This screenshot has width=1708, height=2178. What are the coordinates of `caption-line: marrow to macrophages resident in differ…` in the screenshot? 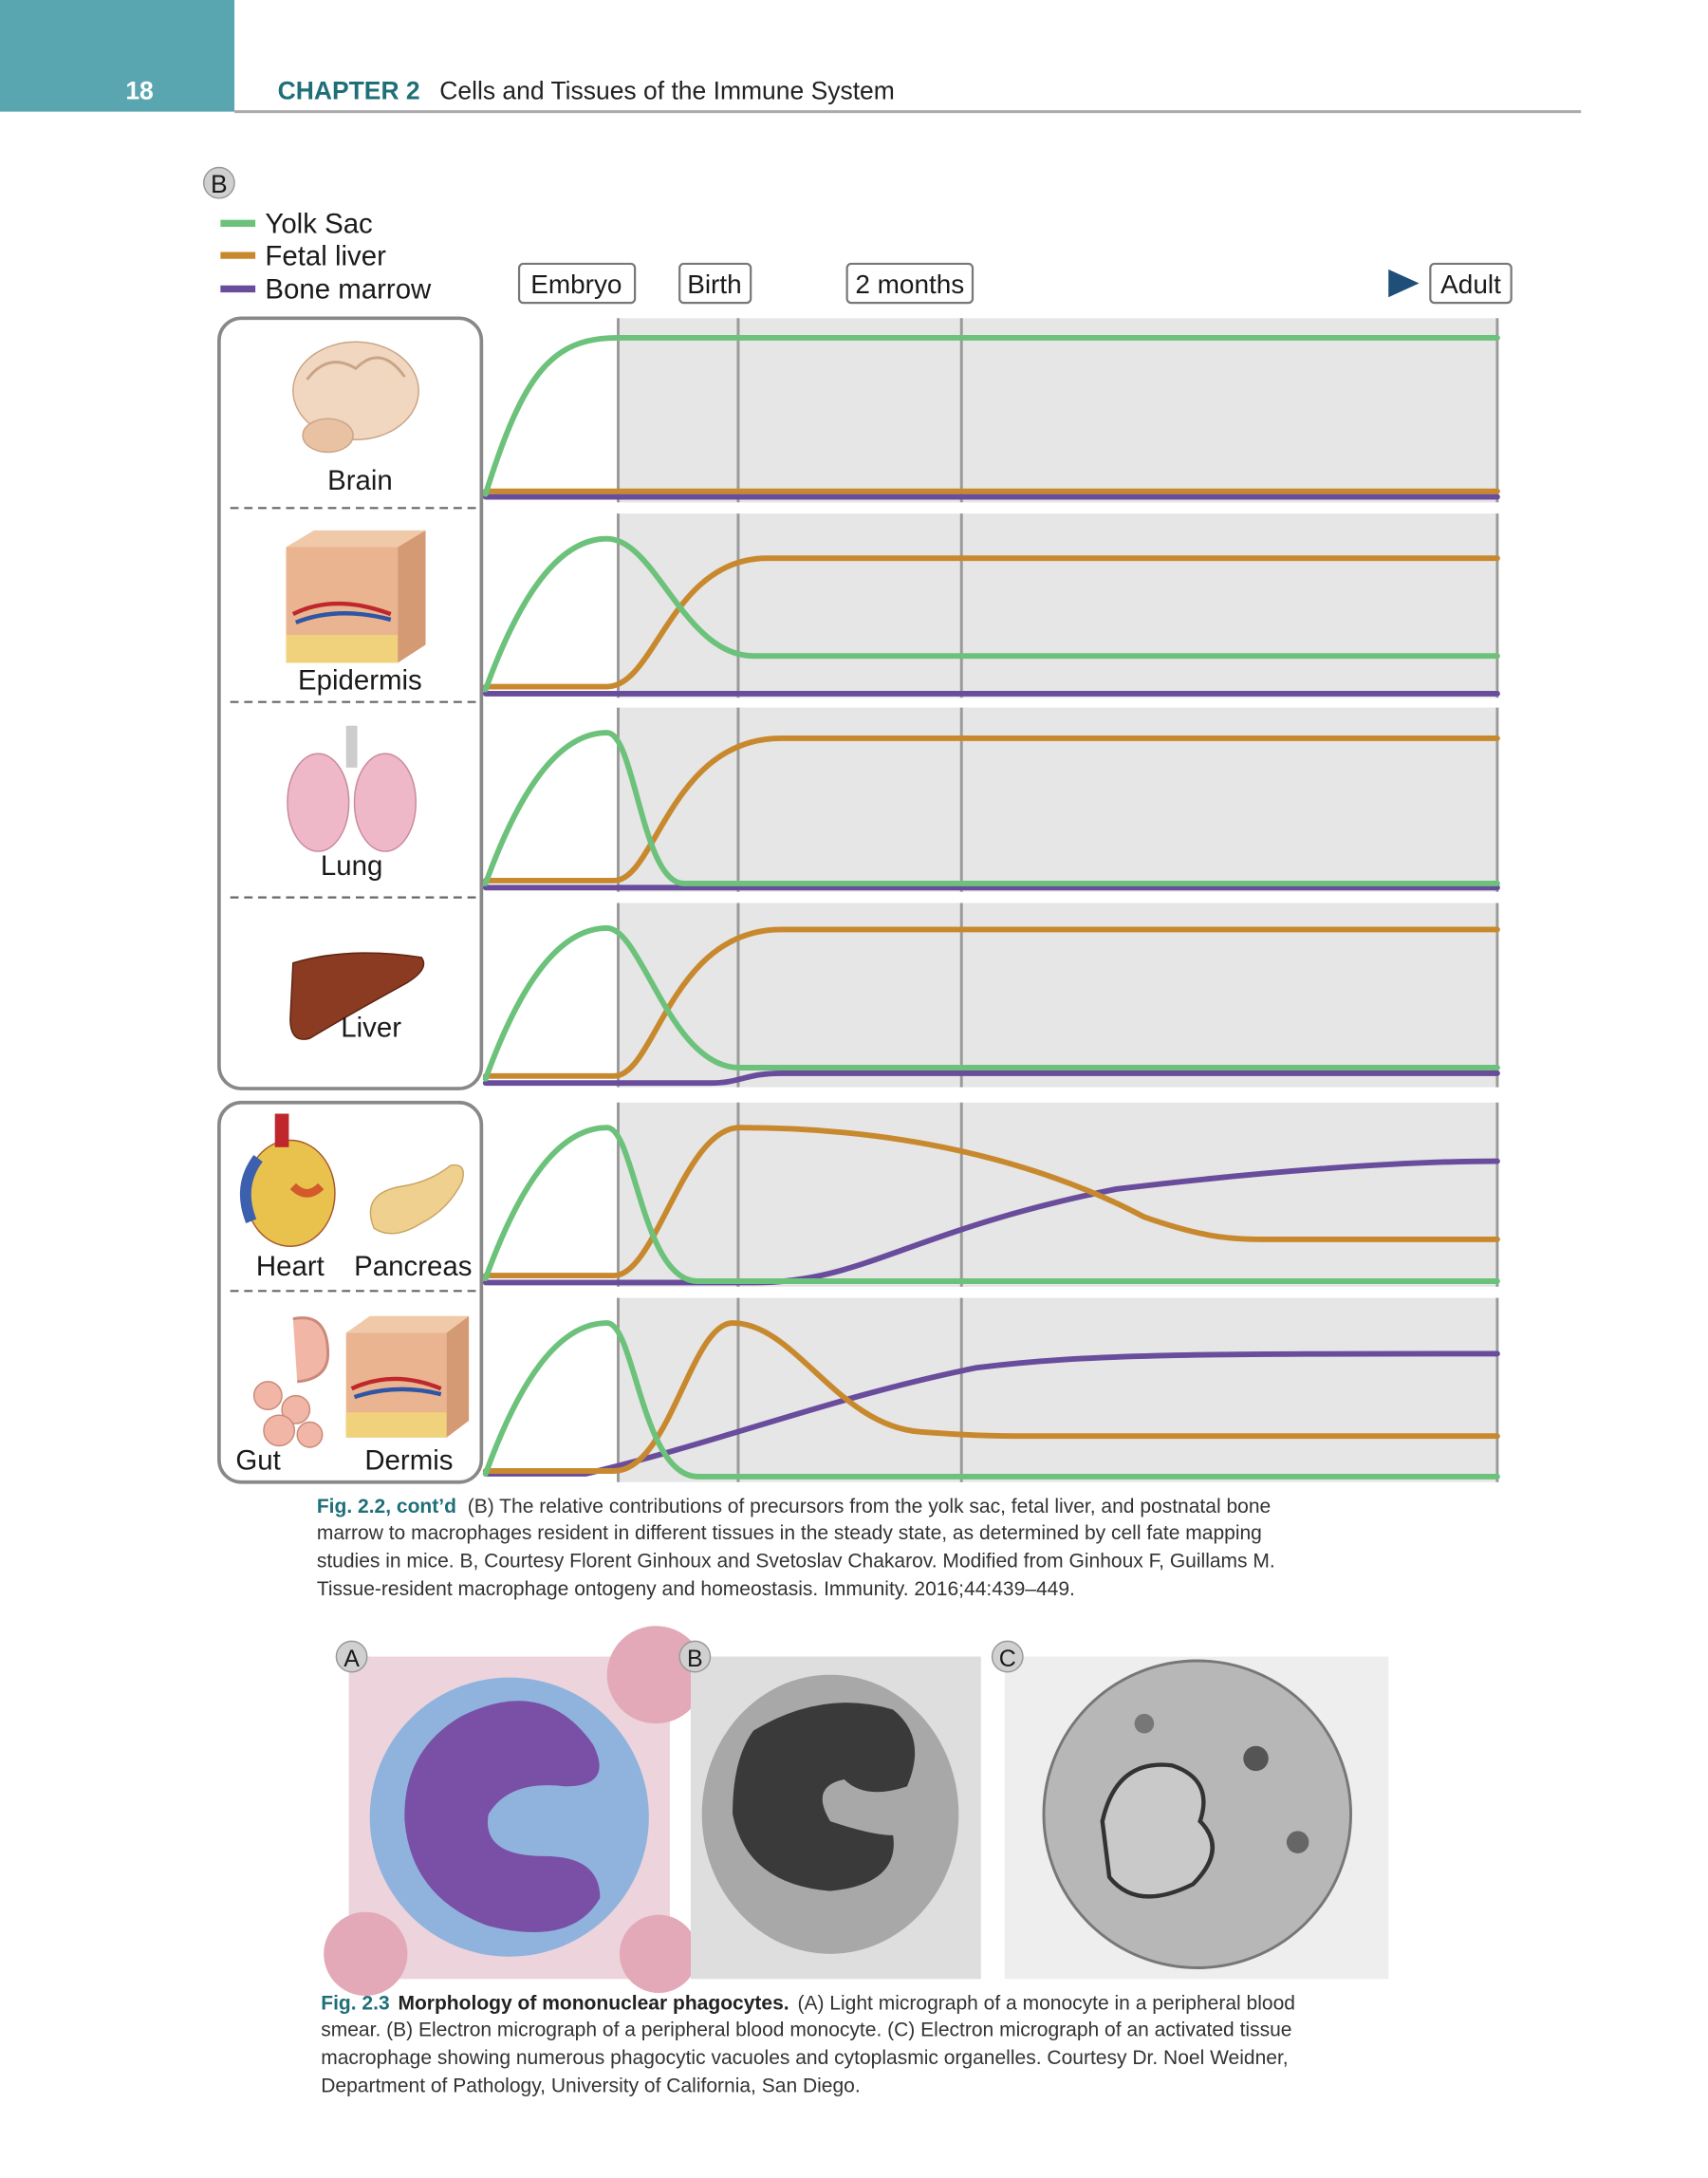 It's located at (789, 1533).